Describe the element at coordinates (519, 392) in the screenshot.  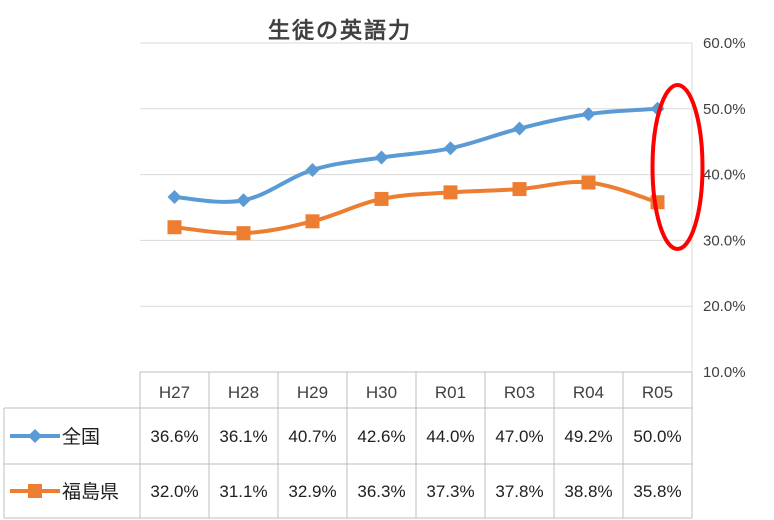
I see `x-tick-label: R03` at that location.